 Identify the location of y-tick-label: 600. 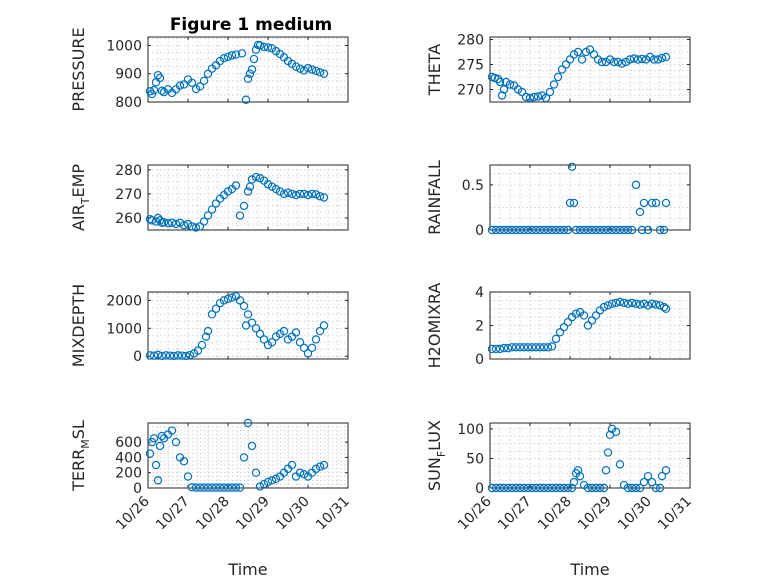
(128, 443).